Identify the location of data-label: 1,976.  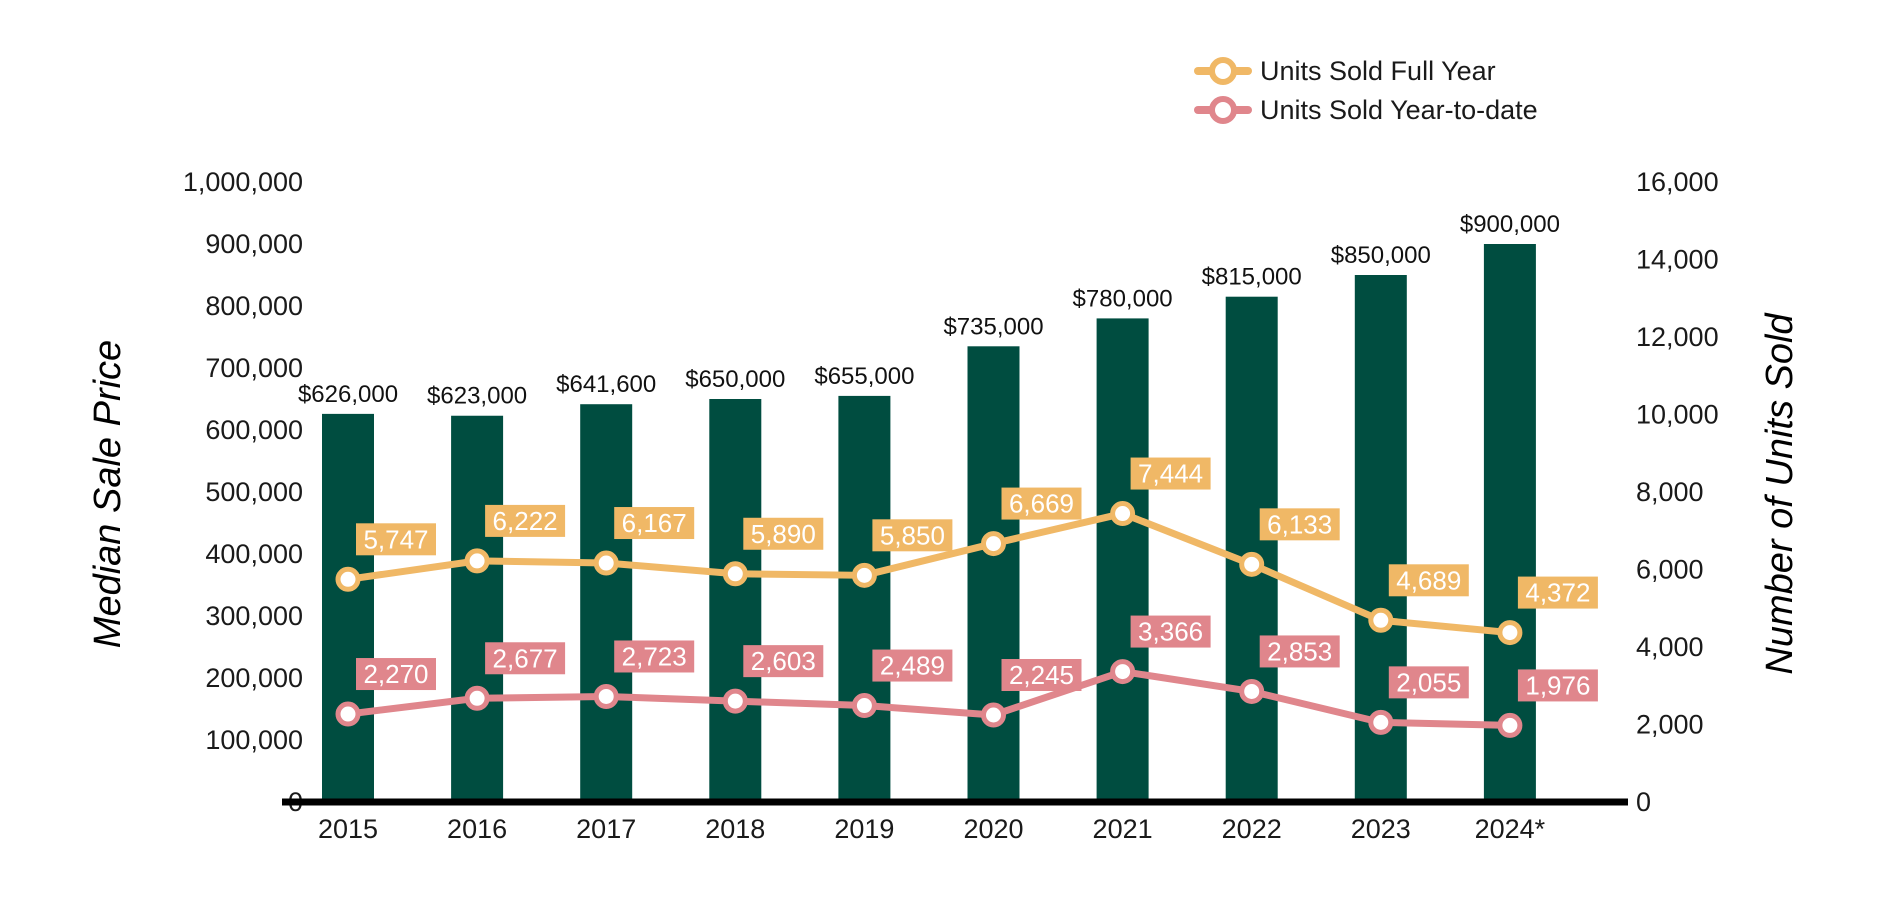
(1557, 685).